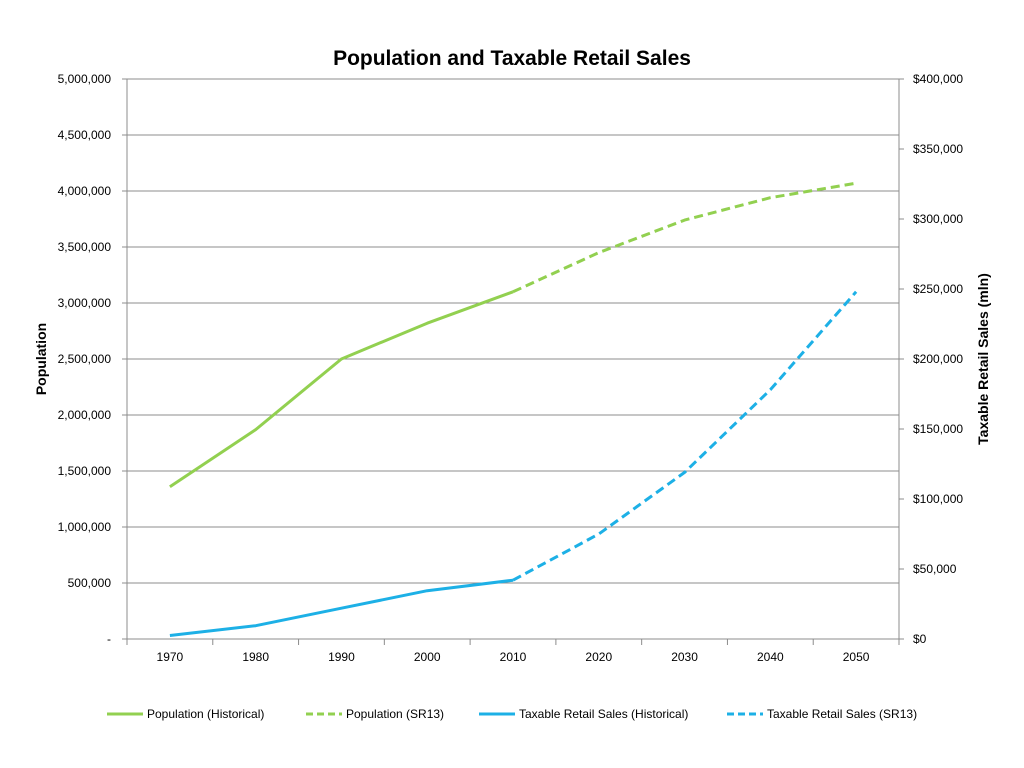  What do you see at coordinates (109, 639) in the screenshot?
I see `y-left-tick-label: -` at bounding box center [109, 639].